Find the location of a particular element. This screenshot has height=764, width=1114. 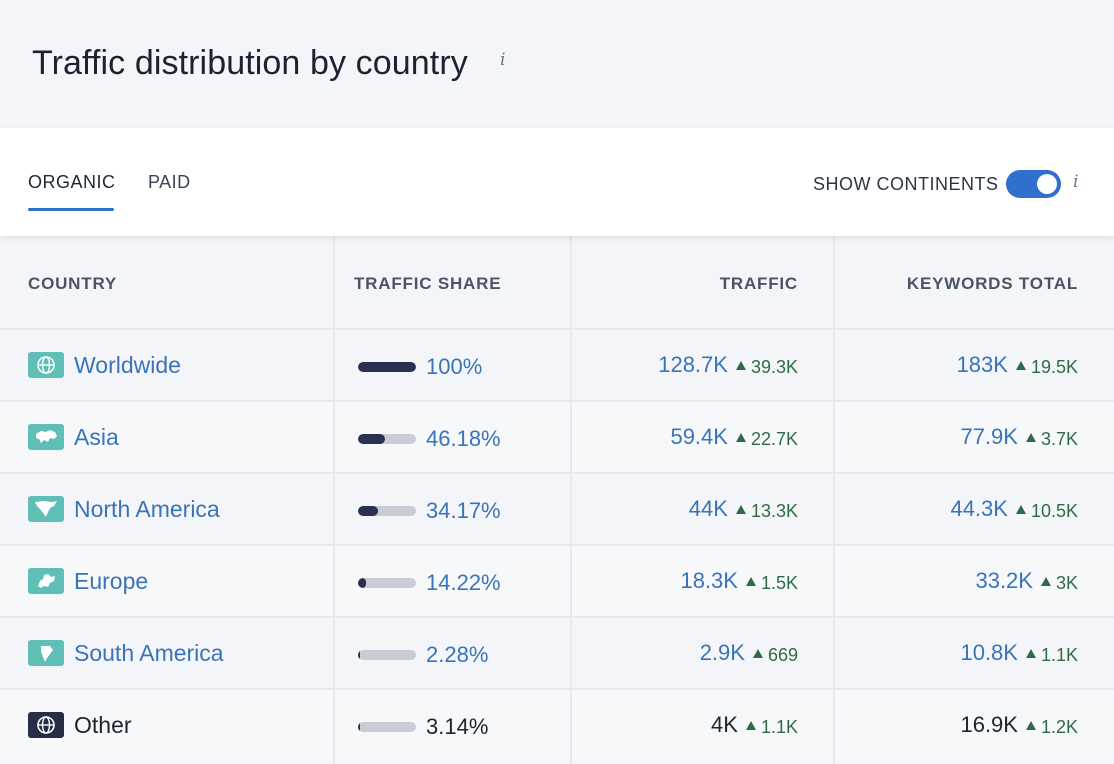

traffic-value: 2.9K is located at coordinates (722, 652).